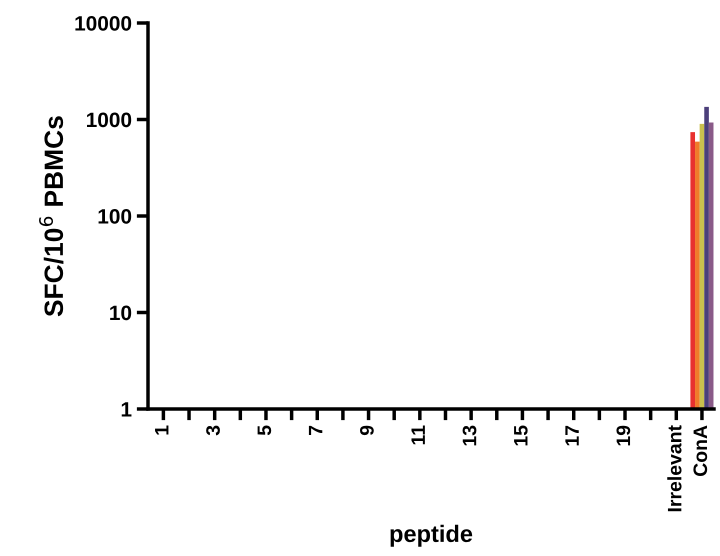 The height and width of the screenshot is (556, 720). I want to click on y-tick-label: 100, so click(115, 216).